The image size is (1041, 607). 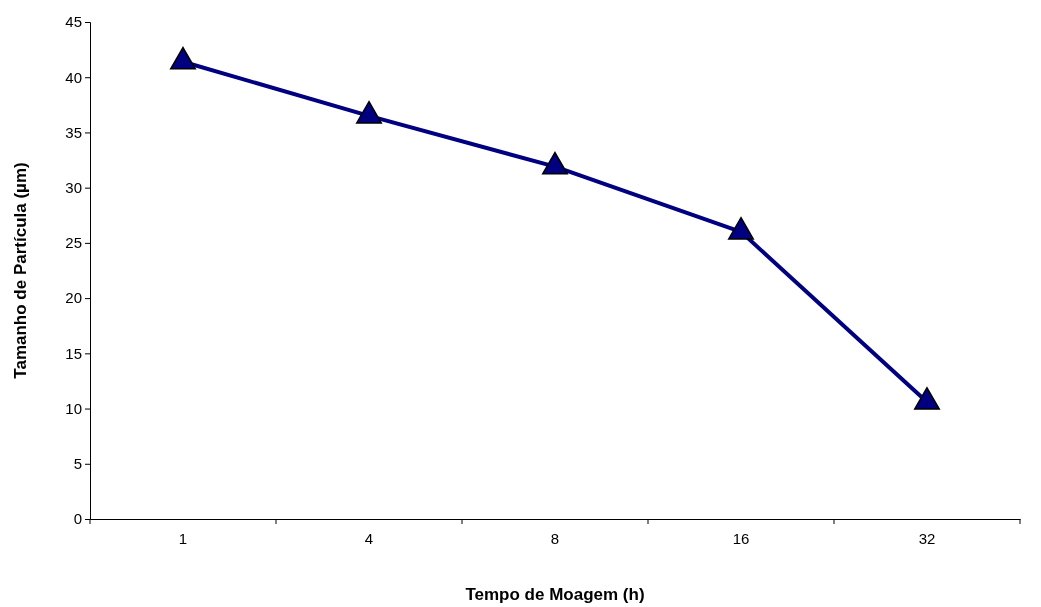 What do you see at coordinates (927, 538) in the screenshot?
I see `x-tick-label: 32` at bounding box center [927, 538].